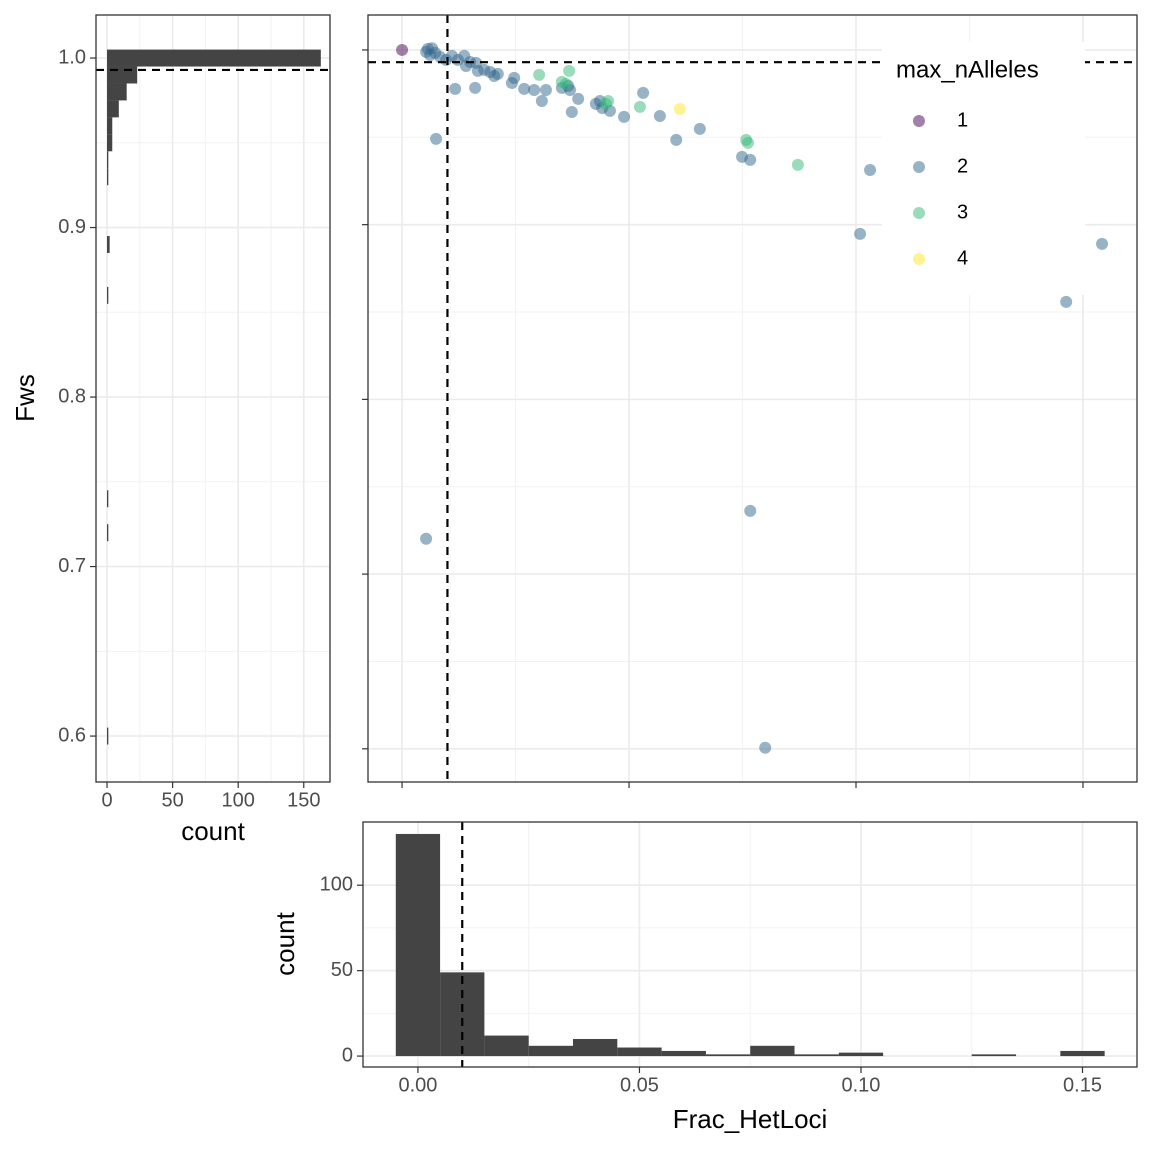 This screenshot has height=1152, width=1152. Describe the element at coordinates (213, 831) in the screenshot. I see `x-axis-title: count` at that location.